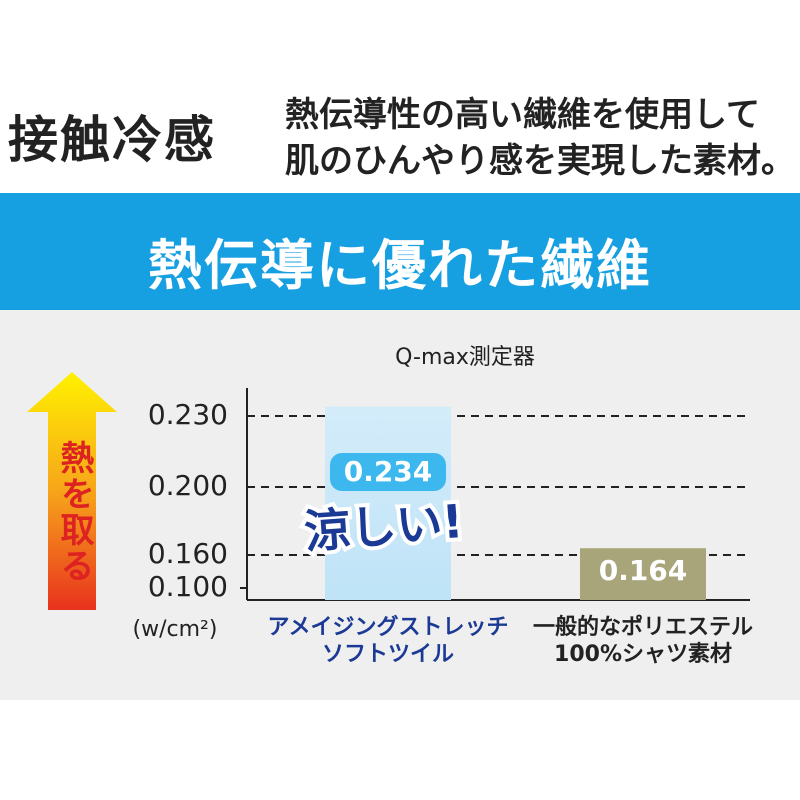  Describe the element at coordinates (642, 641) in the screenshot. I see `x-tick-label: 一般的なポリエステル 100%シャツ素材` at that location.